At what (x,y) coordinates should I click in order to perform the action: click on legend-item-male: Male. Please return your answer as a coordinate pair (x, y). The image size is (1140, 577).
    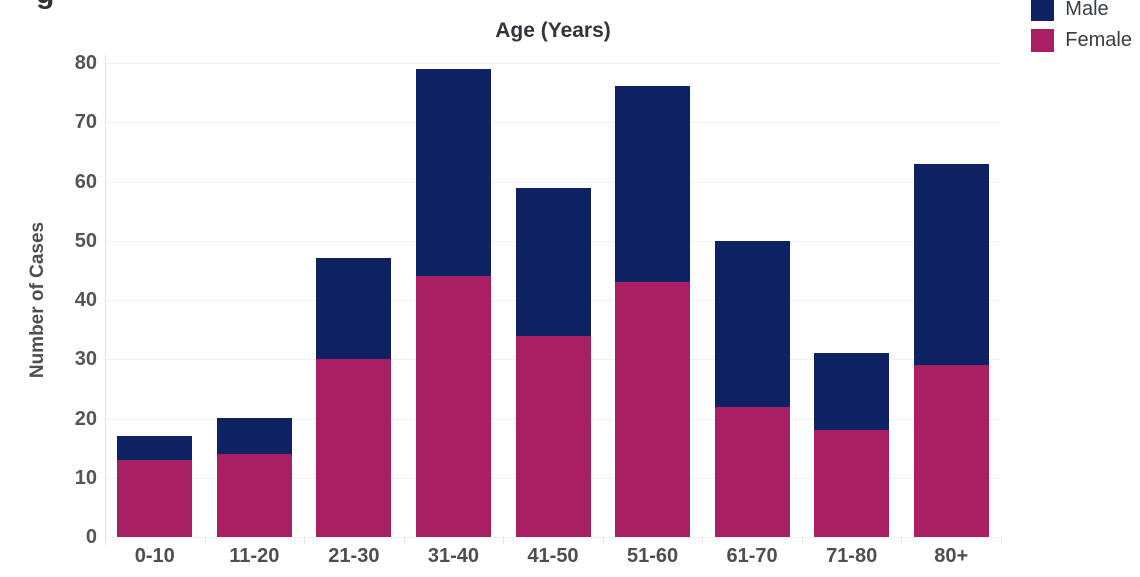
    Looking at the image, I should click on (1081, 10).